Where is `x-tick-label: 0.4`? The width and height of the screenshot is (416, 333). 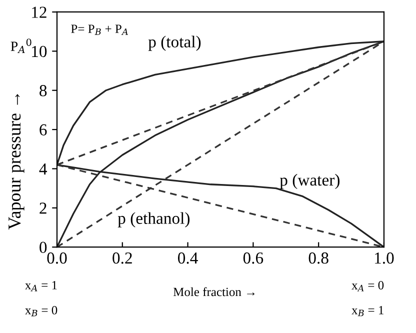 x-tick-label: 0.4 is located at coordinates (188, 258).